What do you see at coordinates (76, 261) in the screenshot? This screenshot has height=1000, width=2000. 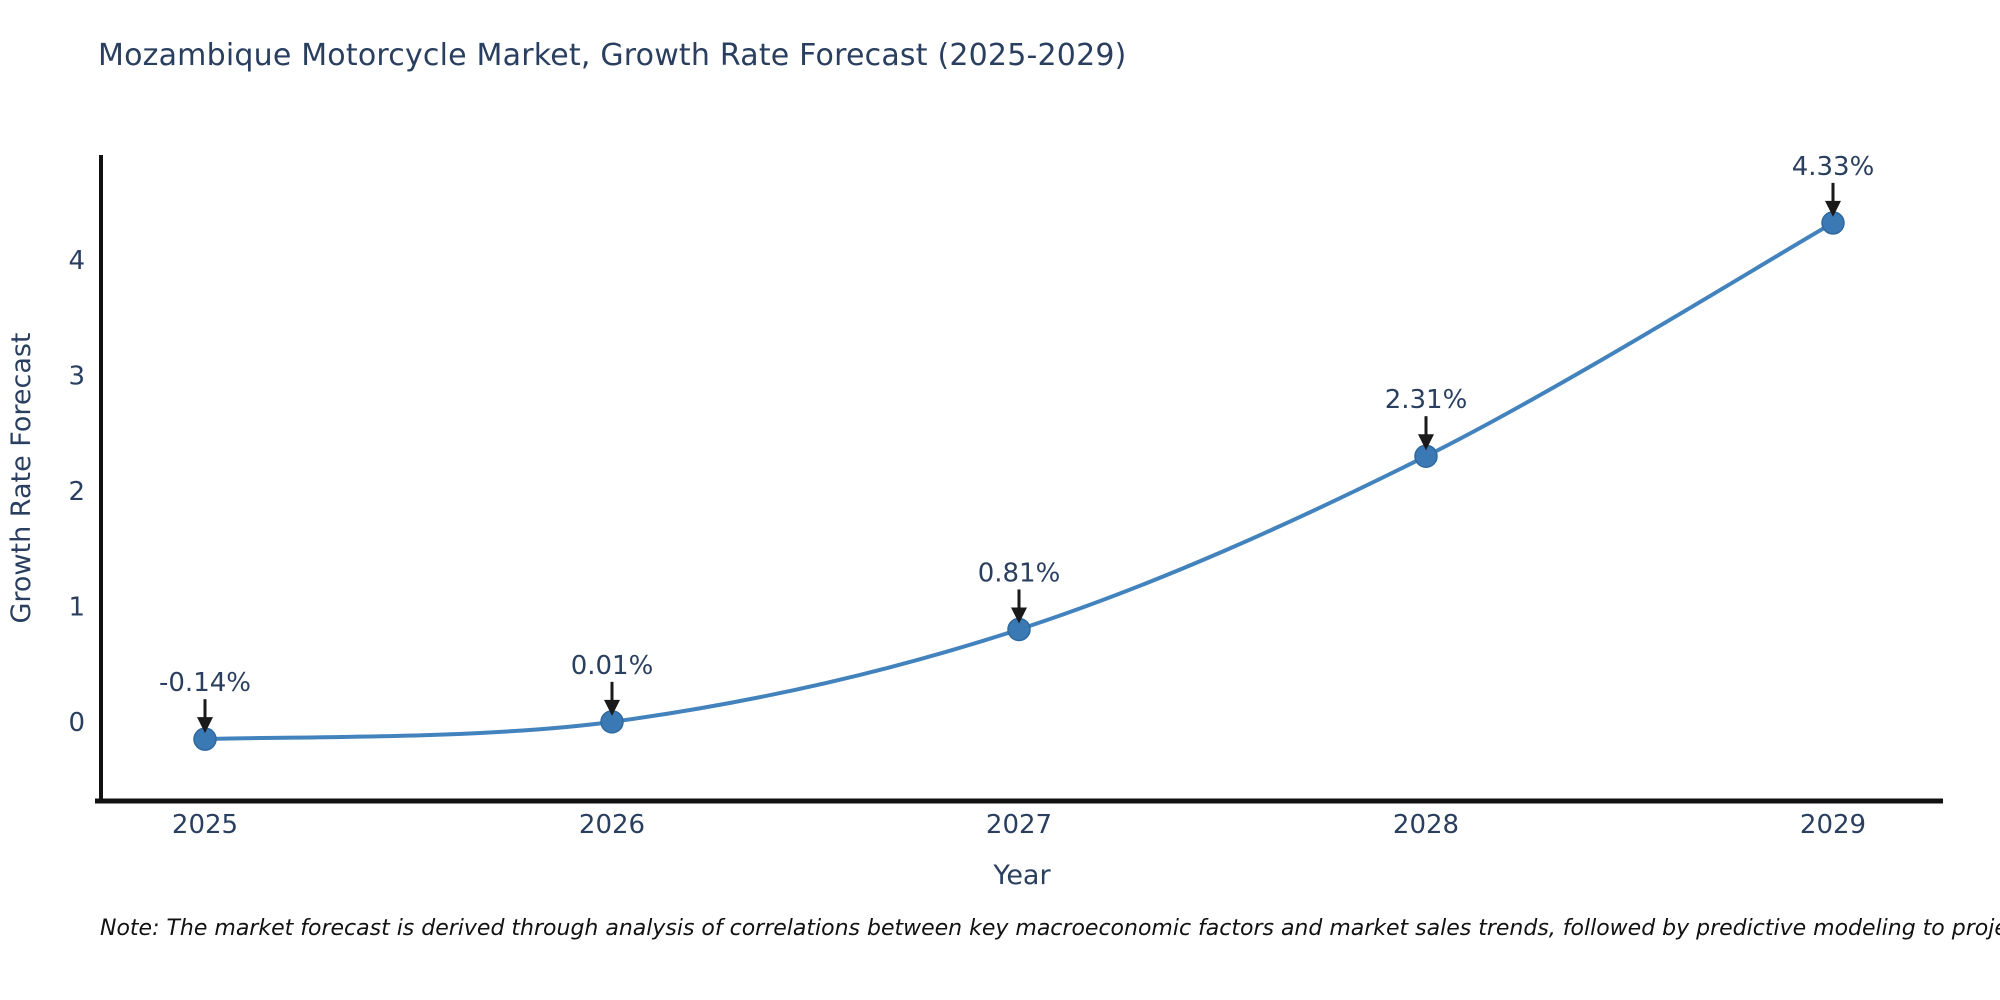 I see `y-tick-label: 4` at bounding box center [76, 261].